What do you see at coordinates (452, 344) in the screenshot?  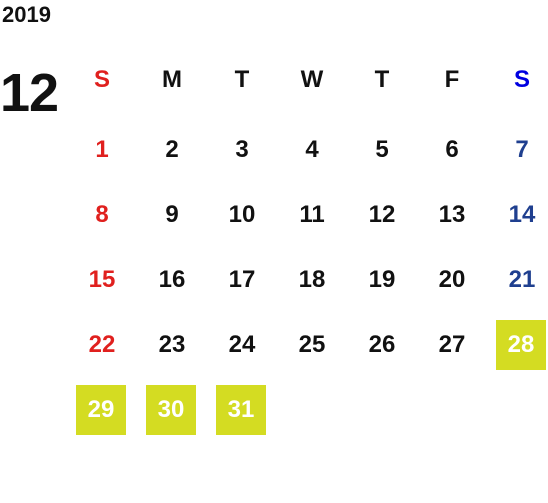 I see `day: 27` at bounding box center [452, 344].